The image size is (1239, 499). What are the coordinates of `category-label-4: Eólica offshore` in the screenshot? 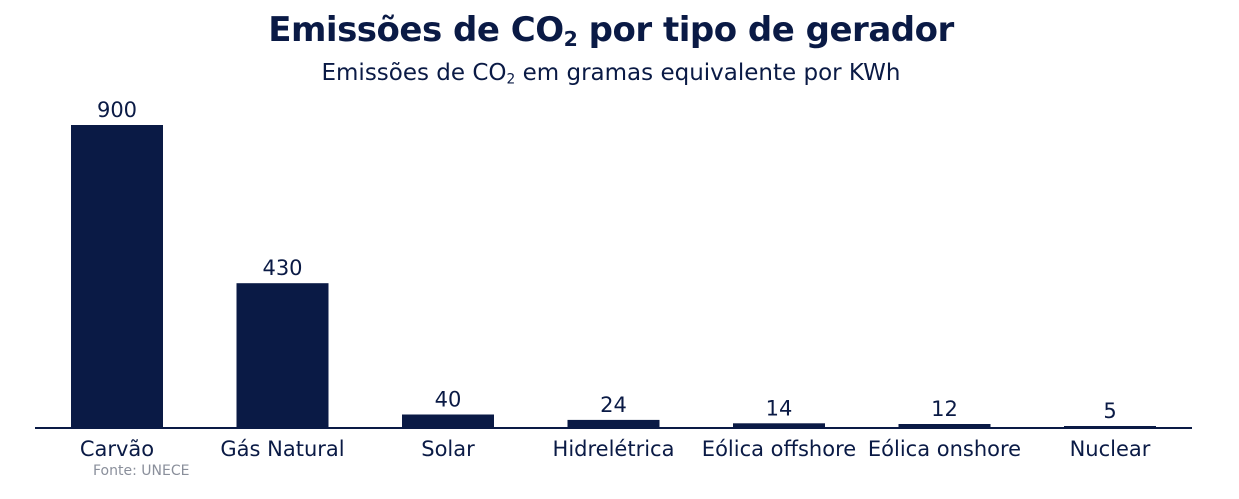 It's located at (779, 449).